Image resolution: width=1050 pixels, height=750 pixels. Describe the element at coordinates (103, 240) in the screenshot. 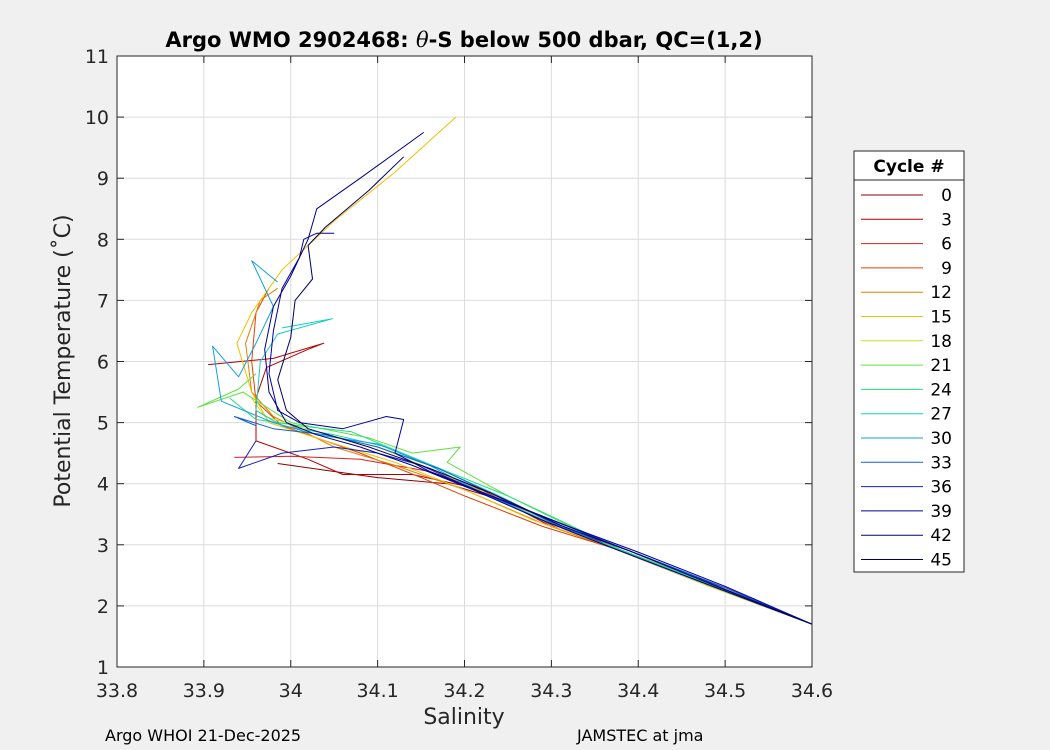

I see `y-tick-label: 8` at that location.